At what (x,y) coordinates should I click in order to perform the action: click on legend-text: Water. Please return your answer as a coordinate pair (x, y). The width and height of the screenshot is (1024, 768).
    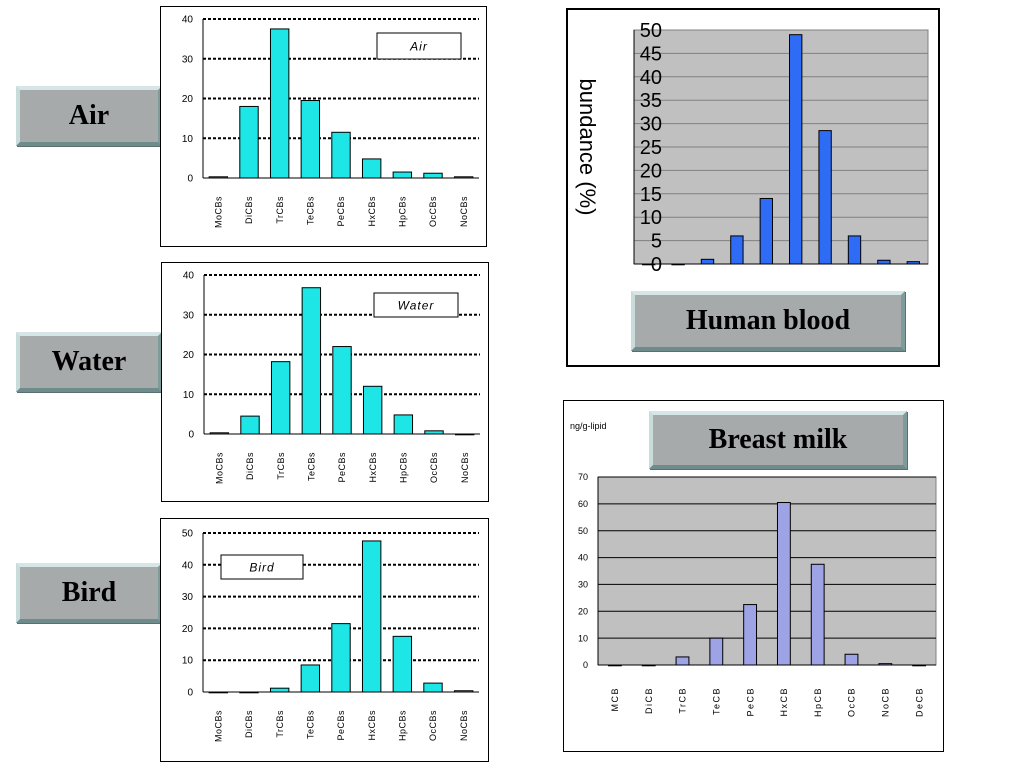
    Looking at the image, I should click on (416, 306).